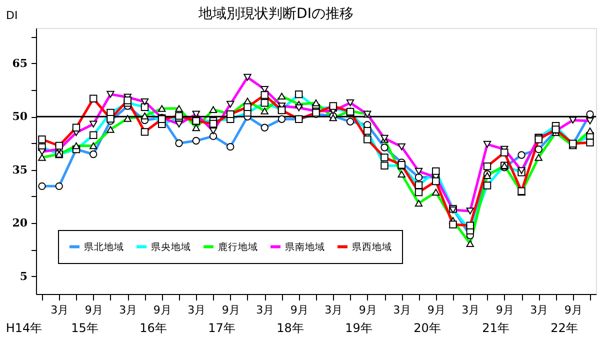 The image size is (608, 338). What do you see at coordinates (276, 14) in the screenshot?
I see `chart-title: 地域別現状判断DIの推移` at bounding box center [276, 14].